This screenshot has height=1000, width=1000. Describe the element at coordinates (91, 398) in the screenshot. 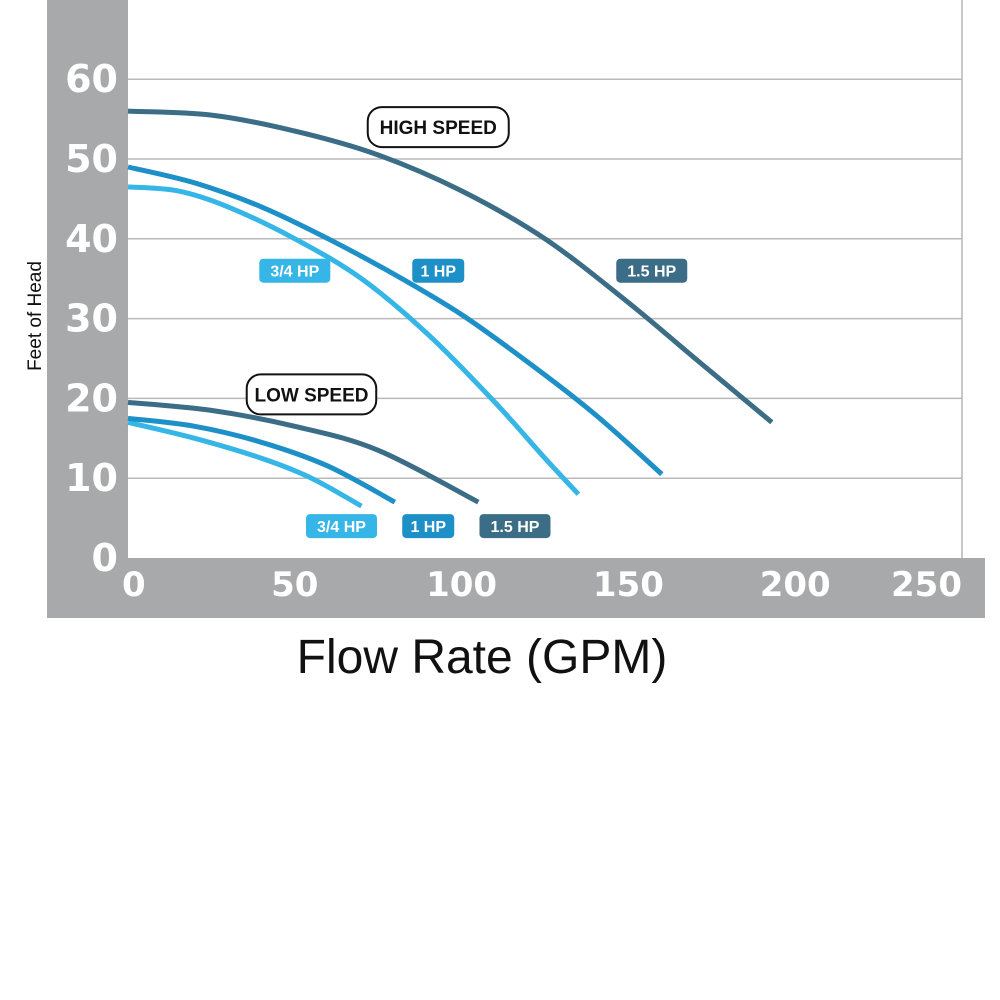

I see `y-tick-label: 20` at that location.